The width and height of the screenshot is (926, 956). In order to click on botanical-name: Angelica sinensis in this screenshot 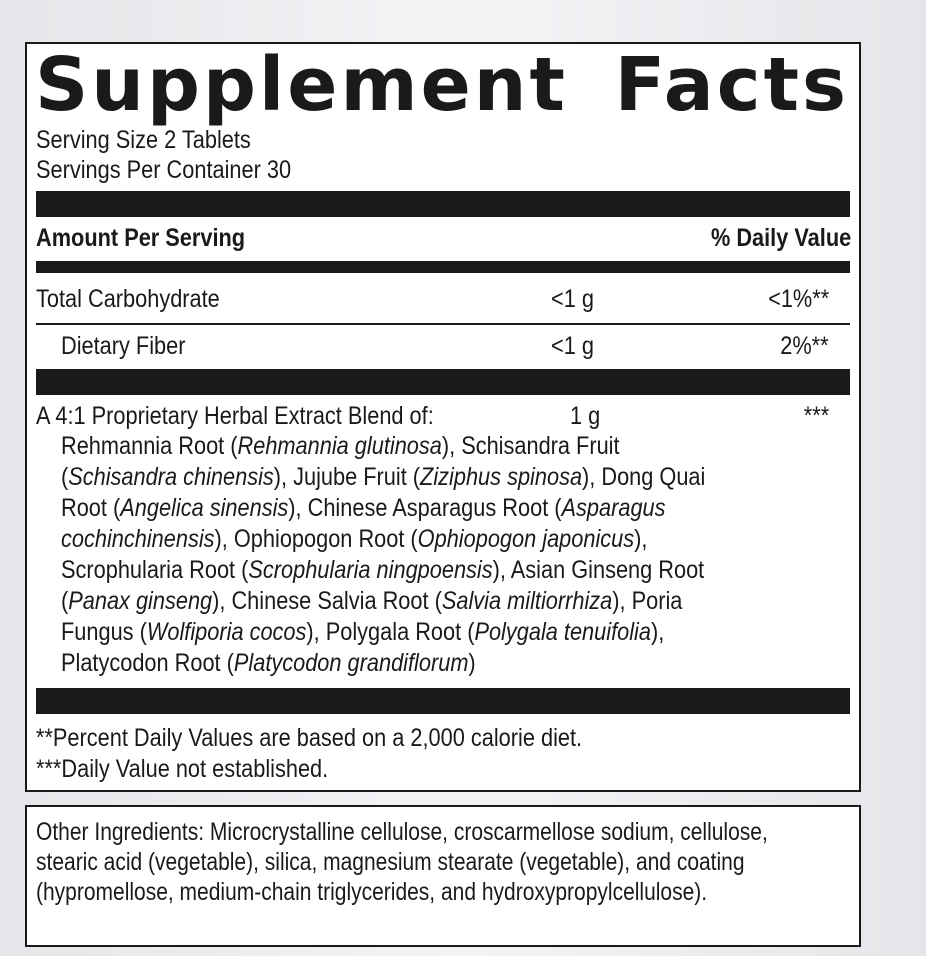, I will do `click(204, 508)`.